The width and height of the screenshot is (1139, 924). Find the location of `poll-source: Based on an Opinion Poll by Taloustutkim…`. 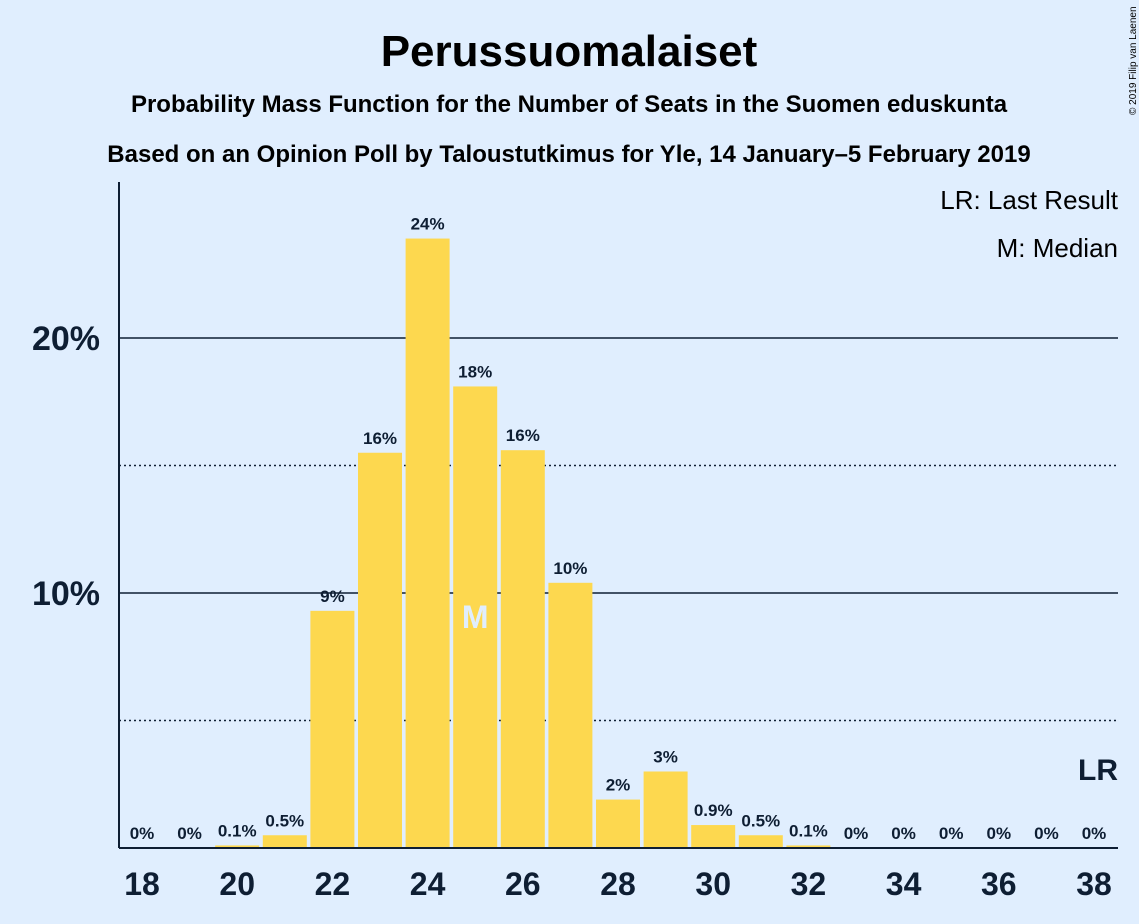

poll-source: Based on an Opinion Poll by Taloustutkim… is located at coordinates (568, 154).